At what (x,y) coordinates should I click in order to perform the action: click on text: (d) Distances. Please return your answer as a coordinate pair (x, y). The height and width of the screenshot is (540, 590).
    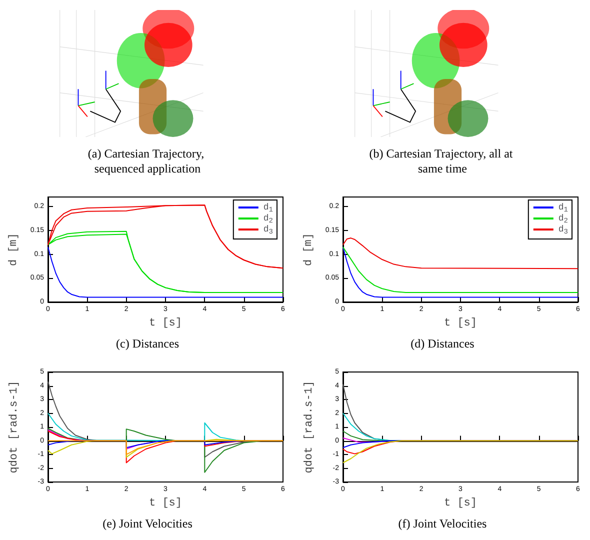
    Looking at the image, I should click on (442, 343).